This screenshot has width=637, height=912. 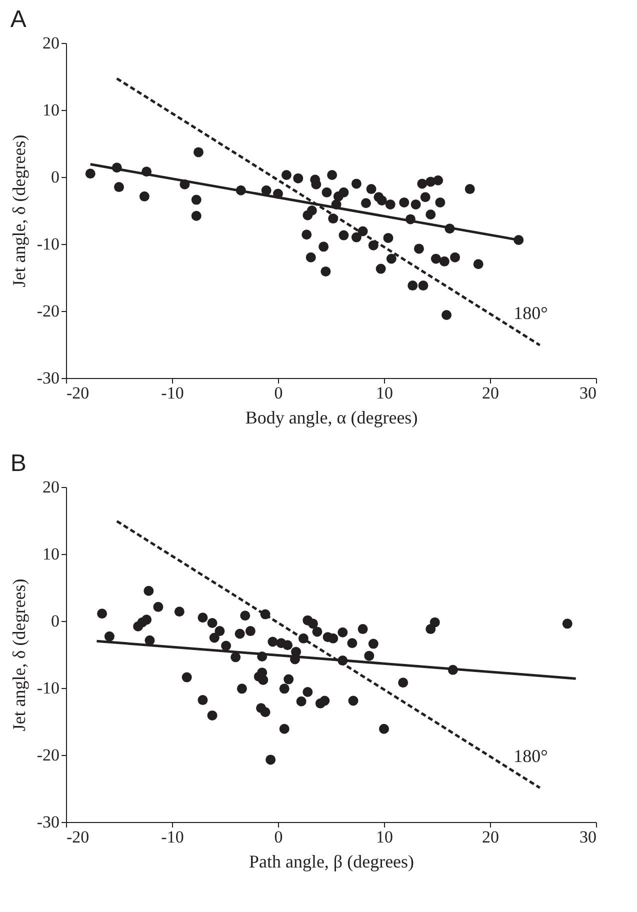 I want to click on chart-title: A, so click(x=18, y=19).